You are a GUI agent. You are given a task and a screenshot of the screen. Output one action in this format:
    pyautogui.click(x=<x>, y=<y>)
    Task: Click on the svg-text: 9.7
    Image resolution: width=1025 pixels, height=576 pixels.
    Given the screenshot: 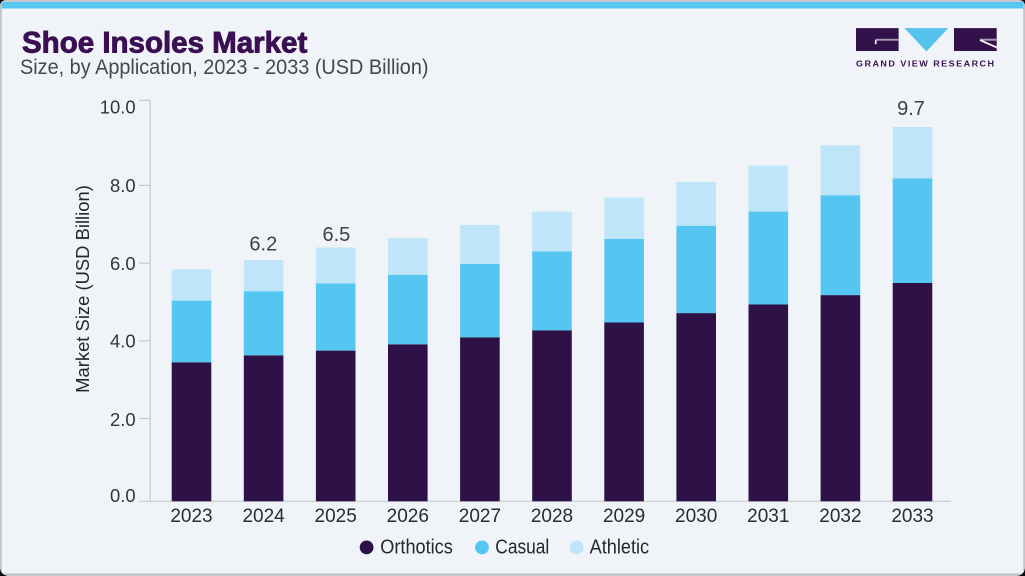 What is the action you would take?
    pyautogui.click(x=911, y=109)
    